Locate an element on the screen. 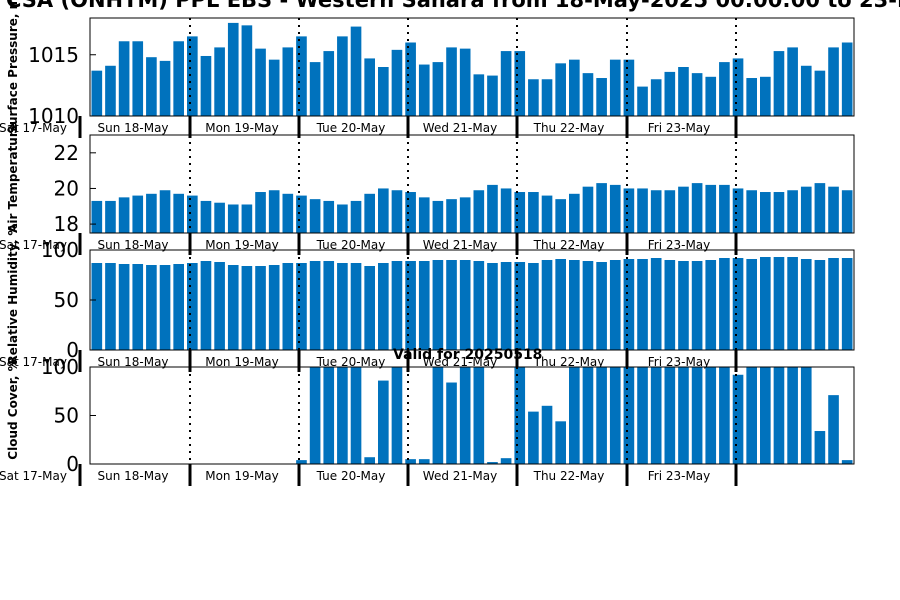 This screenshot has width=900, height=600. axes-frame is located at coordinates (472, 184).